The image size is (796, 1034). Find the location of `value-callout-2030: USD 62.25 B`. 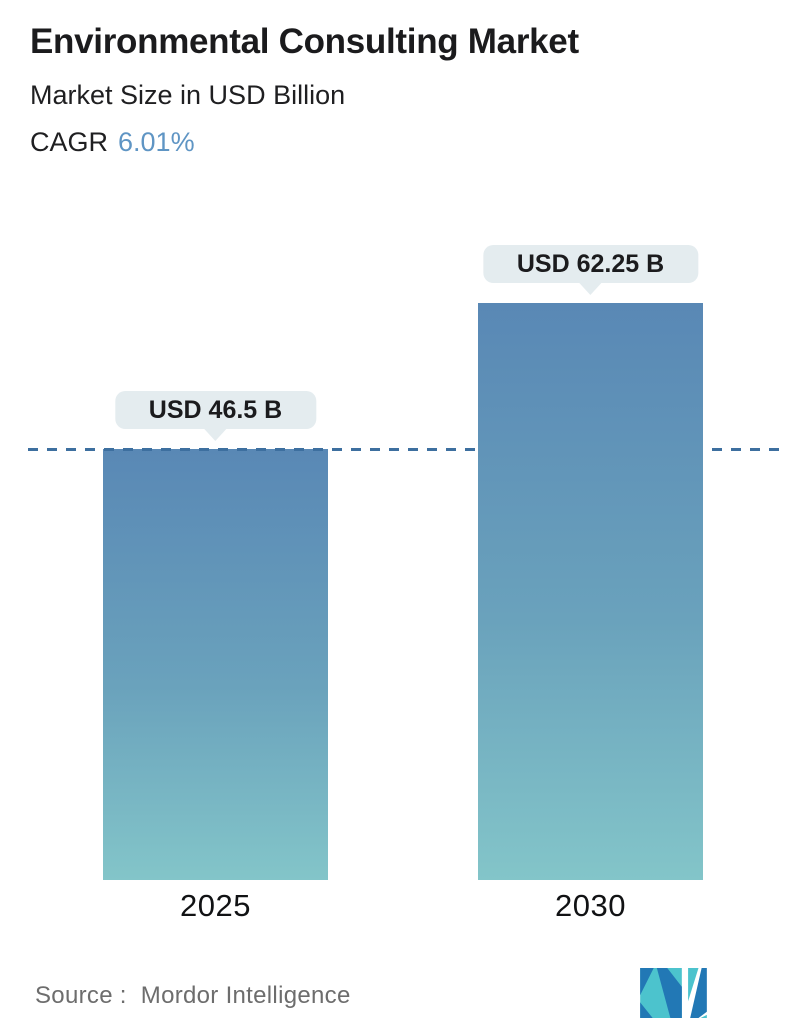

value-callout-2030: USD 62.25 B is located at coordinates (590, 264).